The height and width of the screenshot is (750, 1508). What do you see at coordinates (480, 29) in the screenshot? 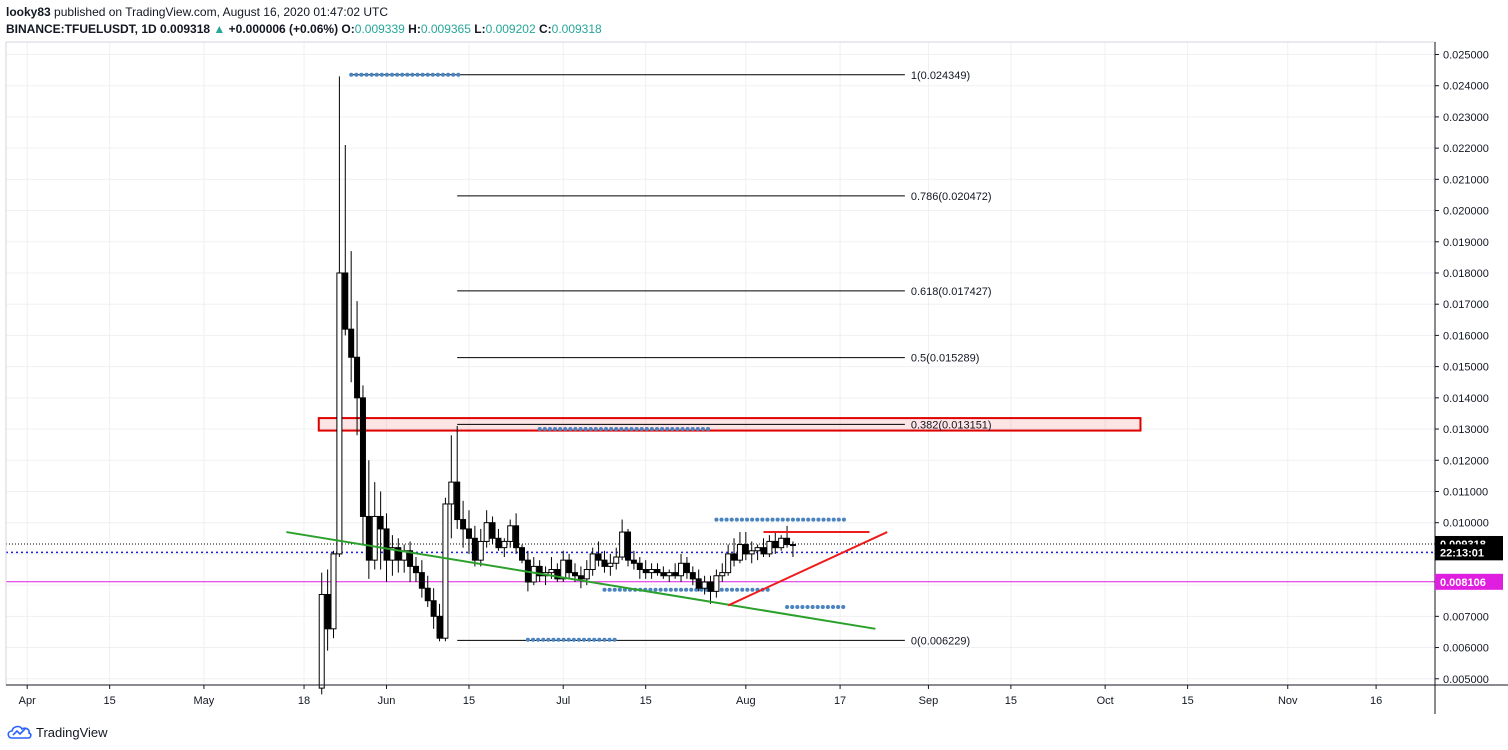
I see `low-label: L:` at bounding box center [480, 29].